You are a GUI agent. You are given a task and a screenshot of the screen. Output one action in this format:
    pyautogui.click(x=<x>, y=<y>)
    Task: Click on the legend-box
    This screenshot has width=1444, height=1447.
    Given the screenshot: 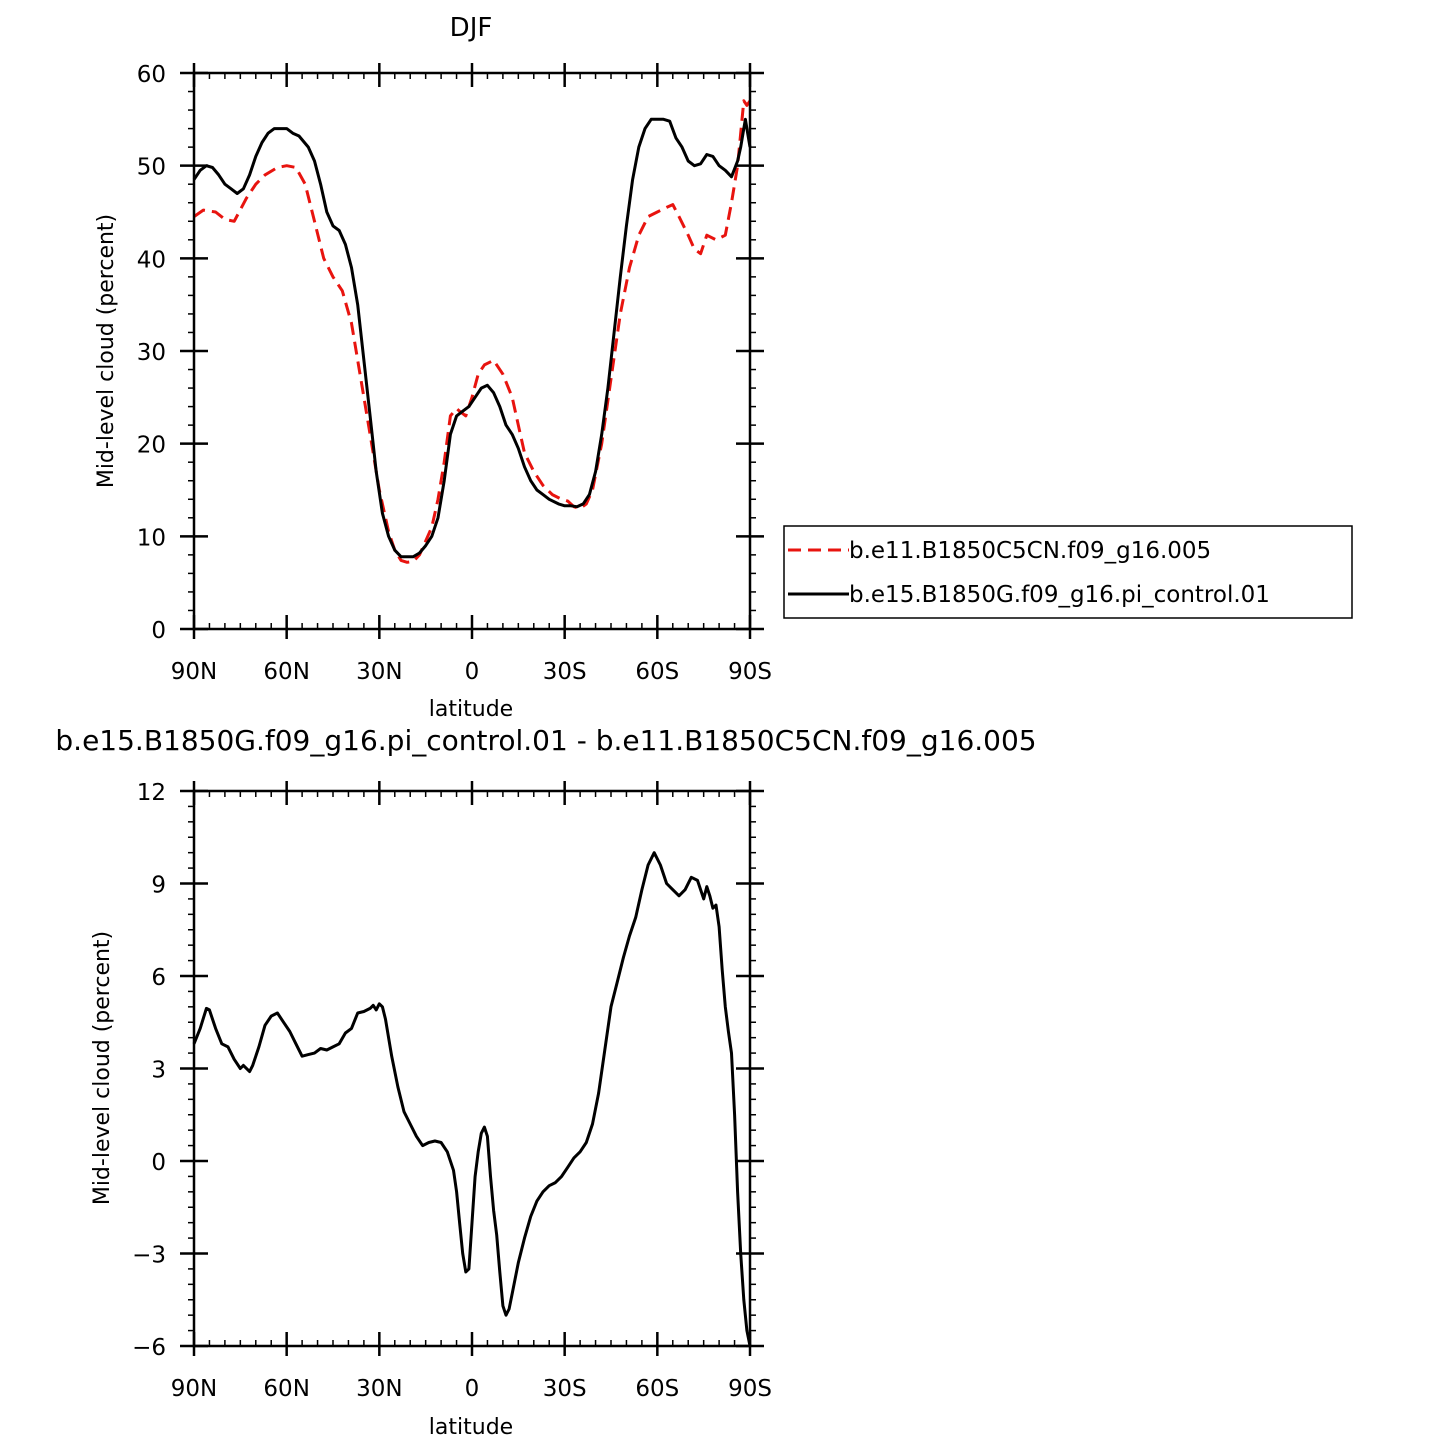 What is the action you would take?
    pyautogui.click(x=1068, y=572)
    